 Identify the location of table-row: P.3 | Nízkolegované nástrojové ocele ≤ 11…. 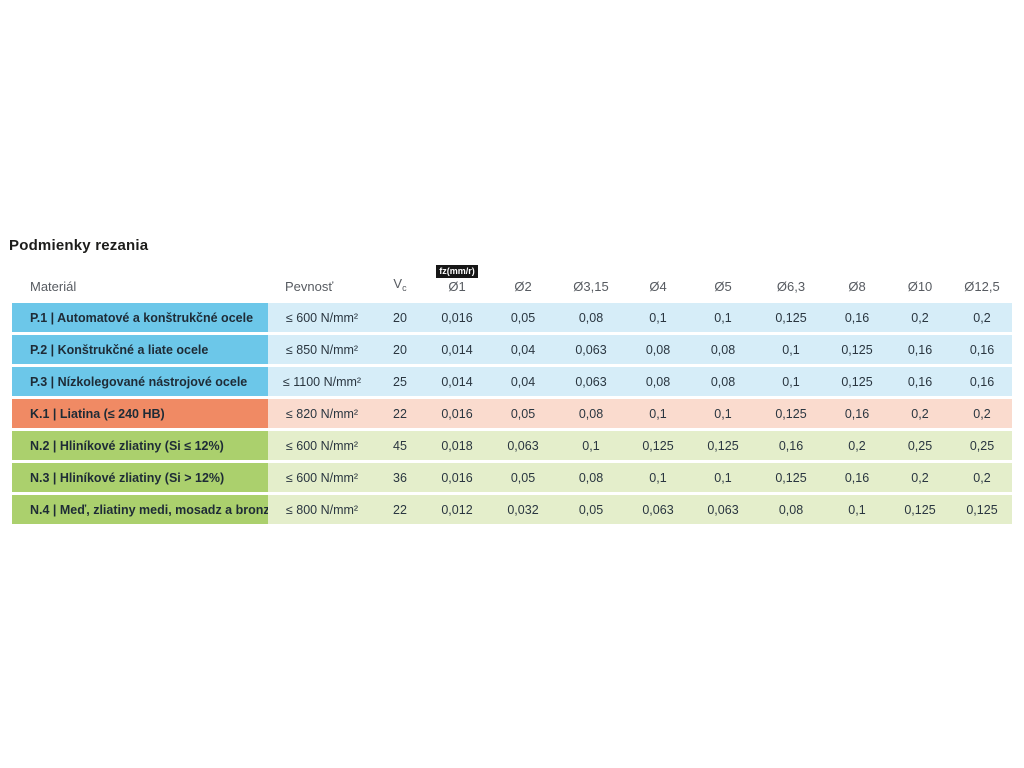
(512, 381).